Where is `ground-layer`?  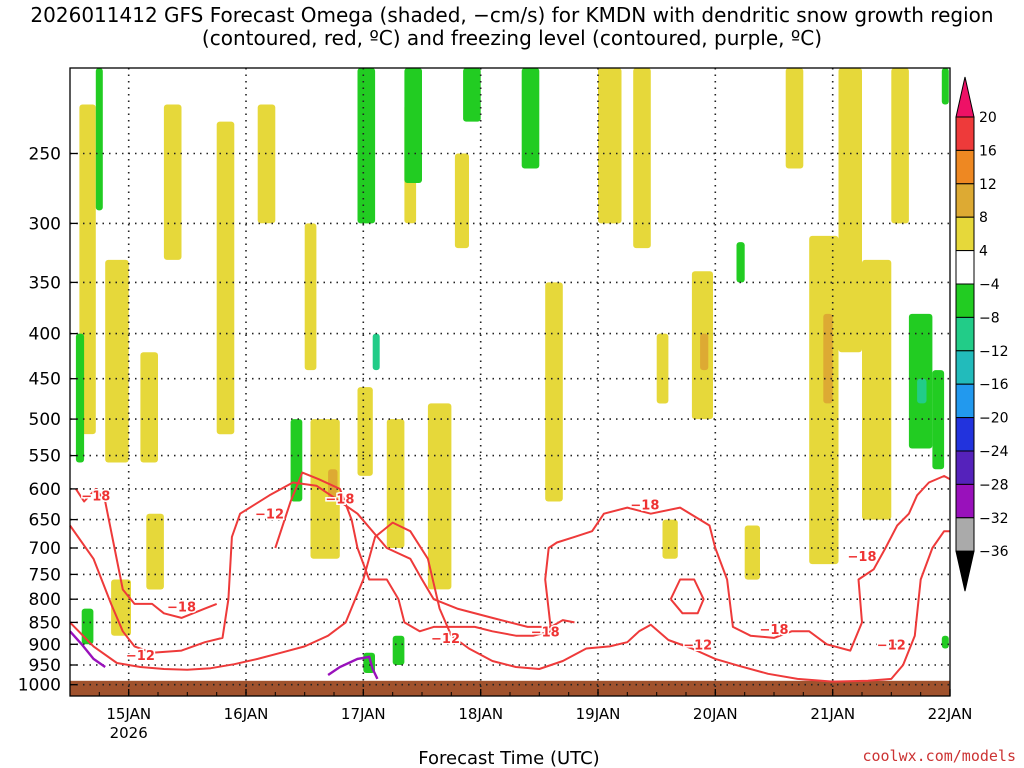
ground-layer is located at coordinates (510, 688).